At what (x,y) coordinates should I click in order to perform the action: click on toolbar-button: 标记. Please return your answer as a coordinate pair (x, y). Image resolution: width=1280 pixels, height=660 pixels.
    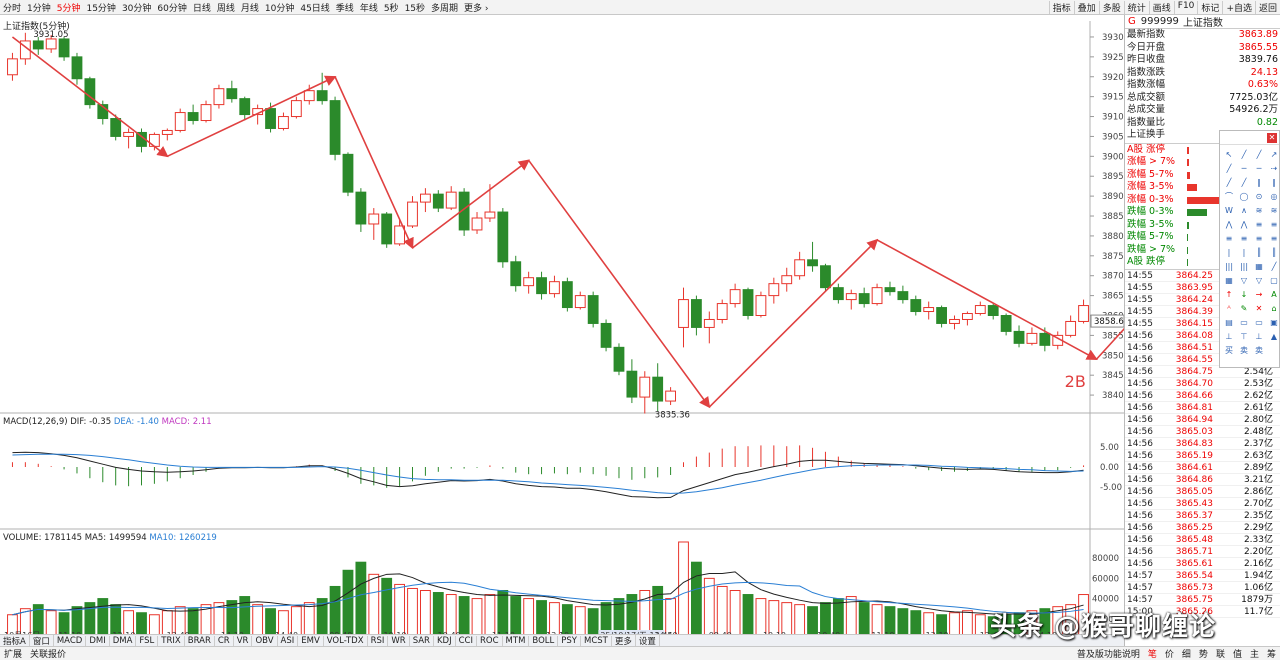
    Looking at the image, I should click on (1209, 7).